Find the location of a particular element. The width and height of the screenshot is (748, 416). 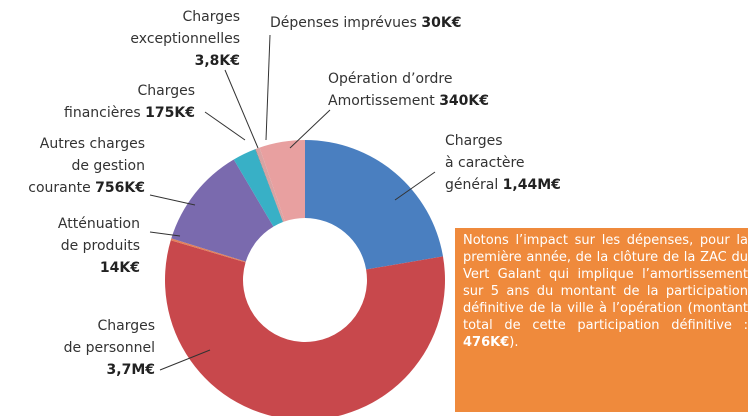

slice-label: Charges de personnel 3,7M€ is located at coordinates (109, 348).